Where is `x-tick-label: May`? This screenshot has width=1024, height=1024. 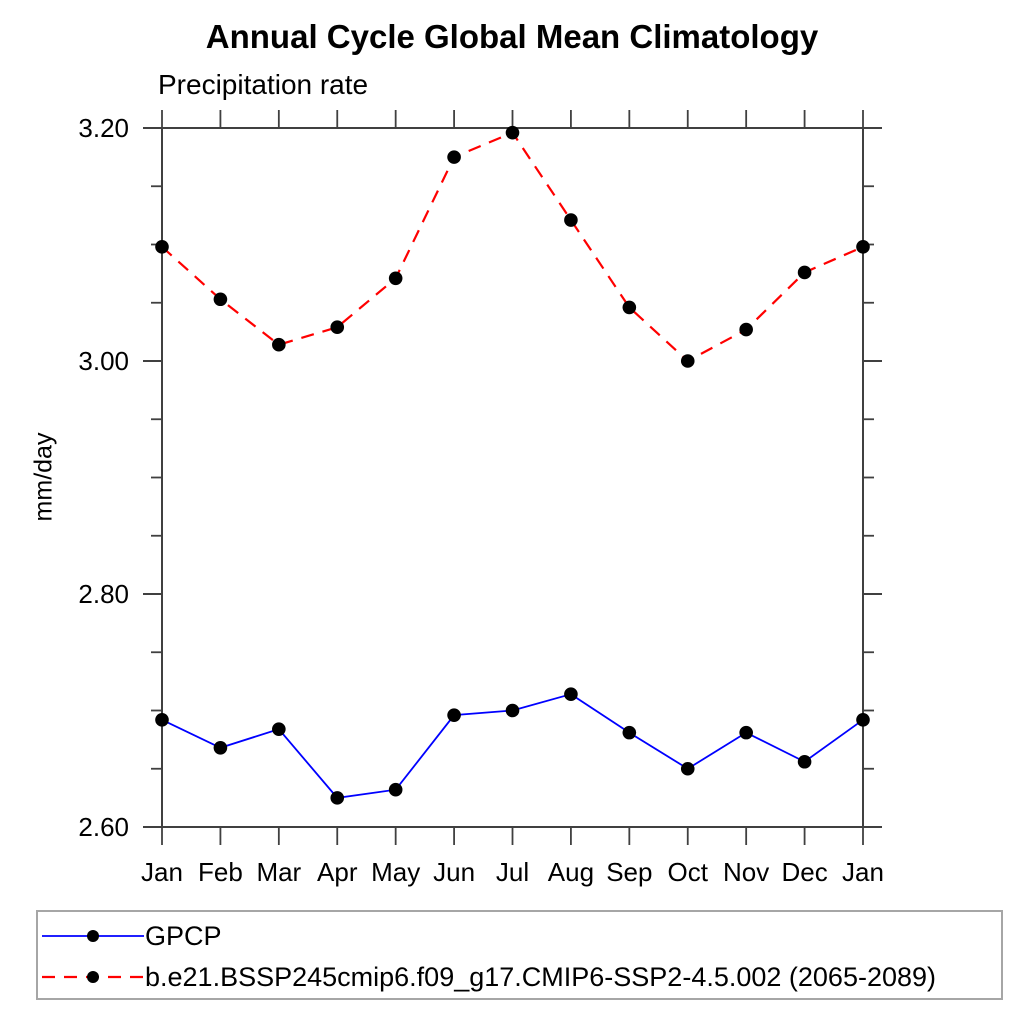
x-tick-label: May is located at coordinates (395, 872).